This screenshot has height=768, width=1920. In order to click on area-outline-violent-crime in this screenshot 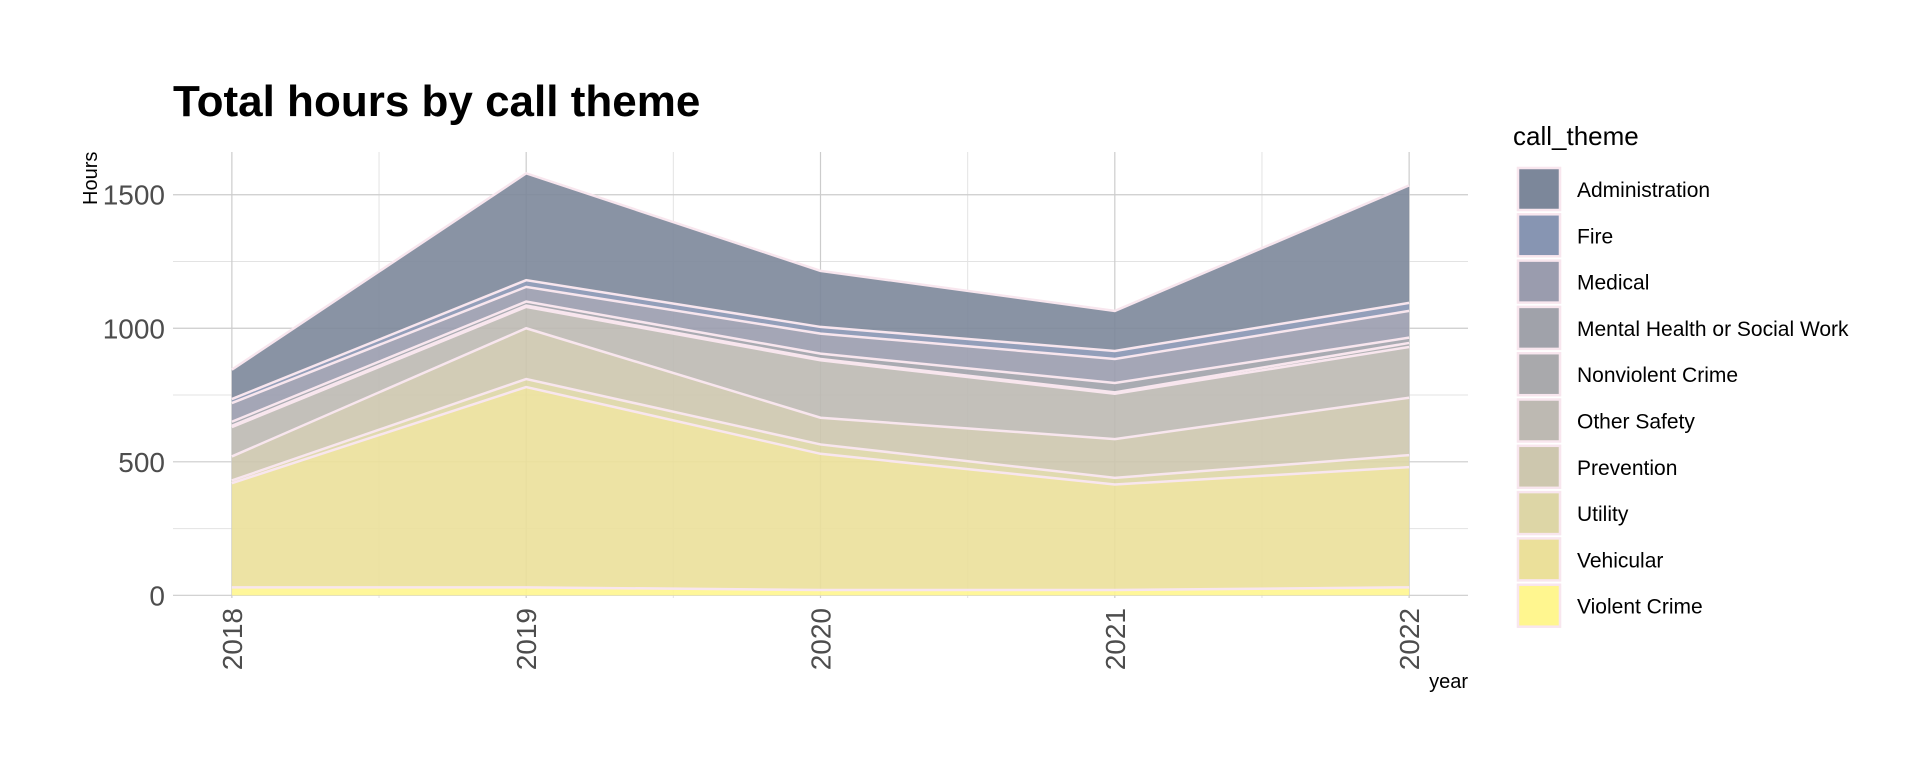, I will do `click(820, 589)`.